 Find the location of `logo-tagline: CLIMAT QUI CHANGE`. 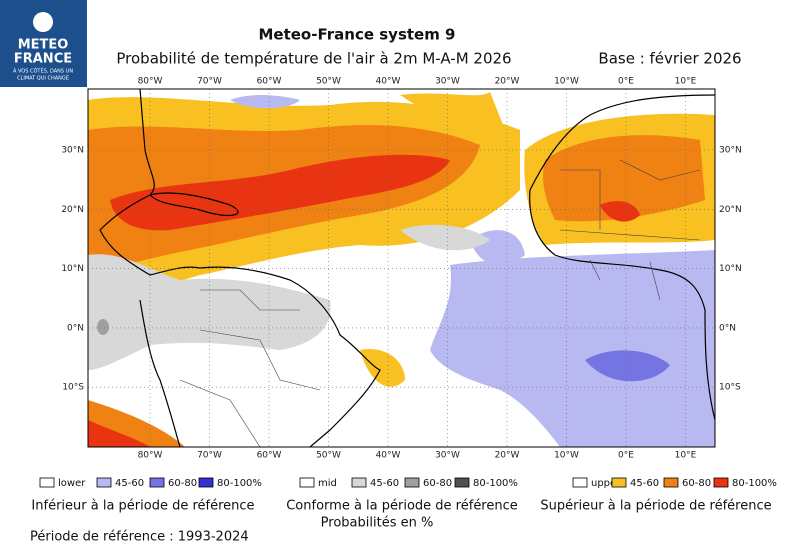

logo-tagline: CLIMAT QUI CHANGE is located at coordinates (43, 79).